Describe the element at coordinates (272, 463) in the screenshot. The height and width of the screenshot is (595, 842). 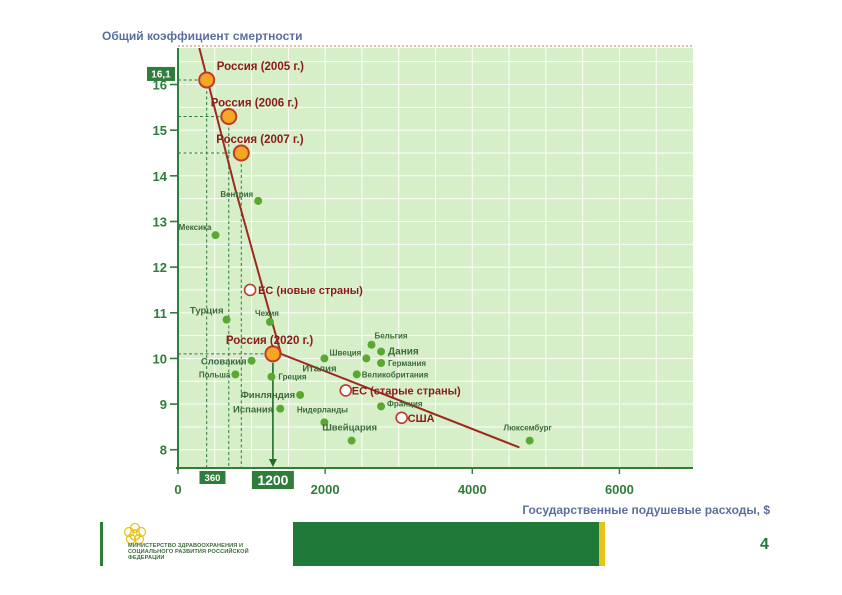
I see `arrow-russia-2020-head` at that location.